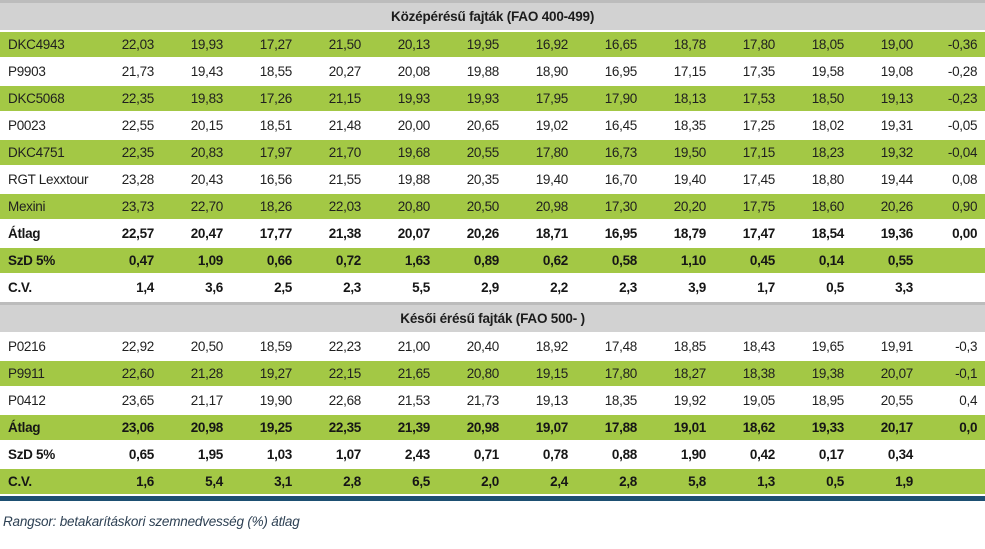  Describe the element at coordinates (824, 153) in the screenshot. I see `value-cell: 18,23` at that location.